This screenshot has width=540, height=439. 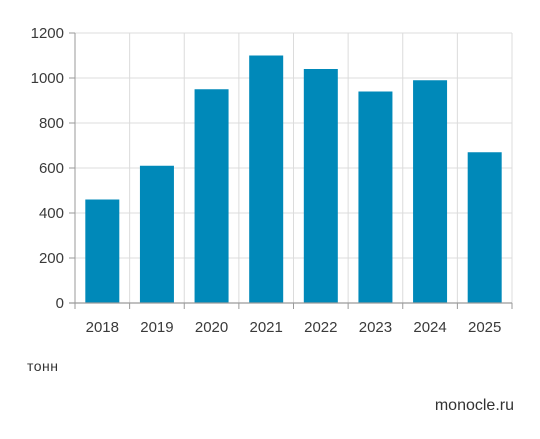 What do you see at coordinates (266, 179) in the screenshot?
I see `bar-2021` at bounding box center [266, 179].